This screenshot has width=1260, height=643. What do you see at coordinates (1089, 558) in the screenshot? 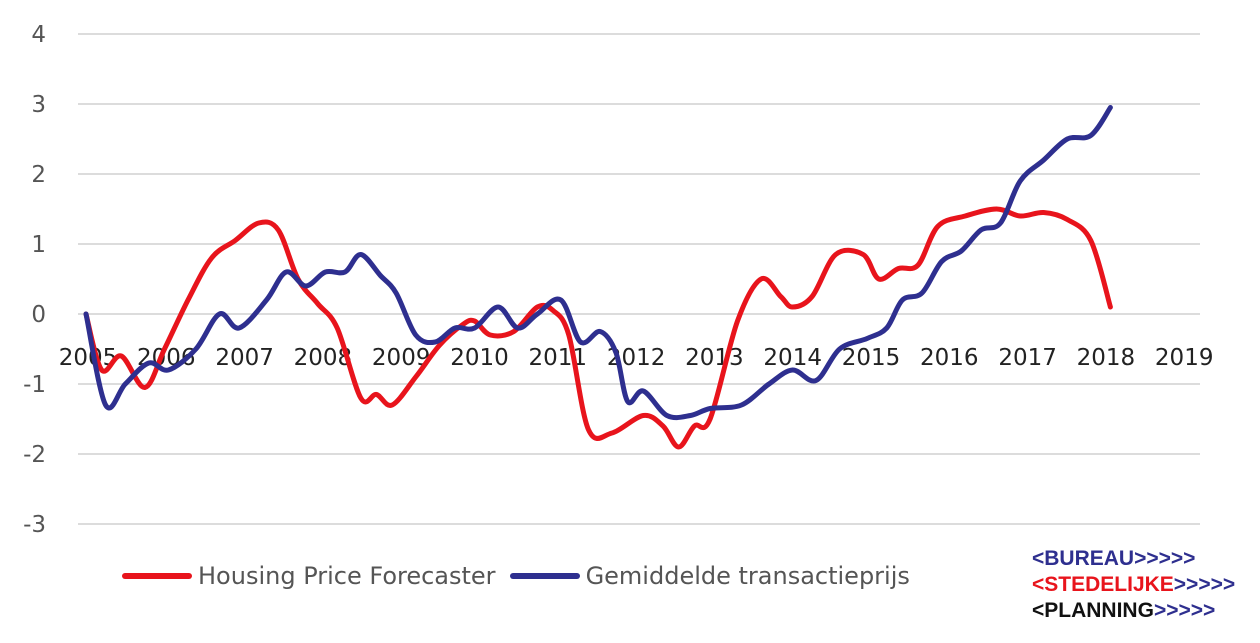
I see `logo-word-bureau: BUREAU` at bounding box center [1089, 558].